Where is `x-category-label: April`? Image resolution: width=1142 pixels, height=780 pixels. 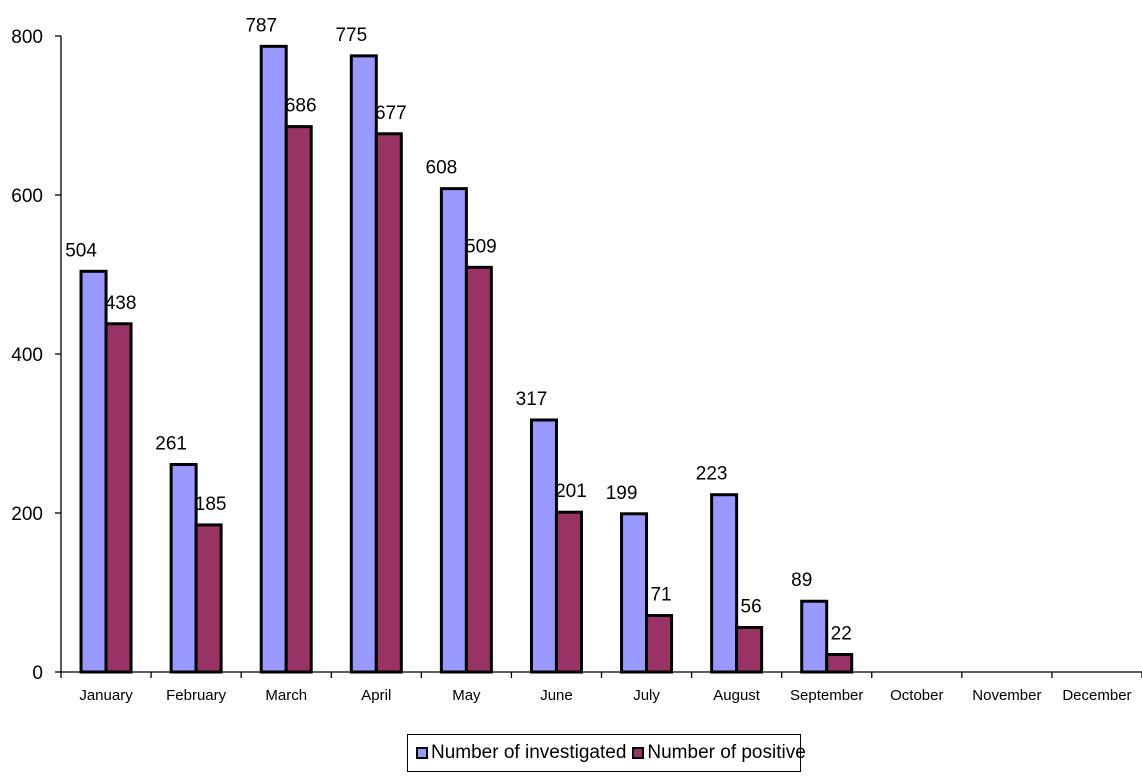
x-category-label: April is located at coordinates (376, 695).